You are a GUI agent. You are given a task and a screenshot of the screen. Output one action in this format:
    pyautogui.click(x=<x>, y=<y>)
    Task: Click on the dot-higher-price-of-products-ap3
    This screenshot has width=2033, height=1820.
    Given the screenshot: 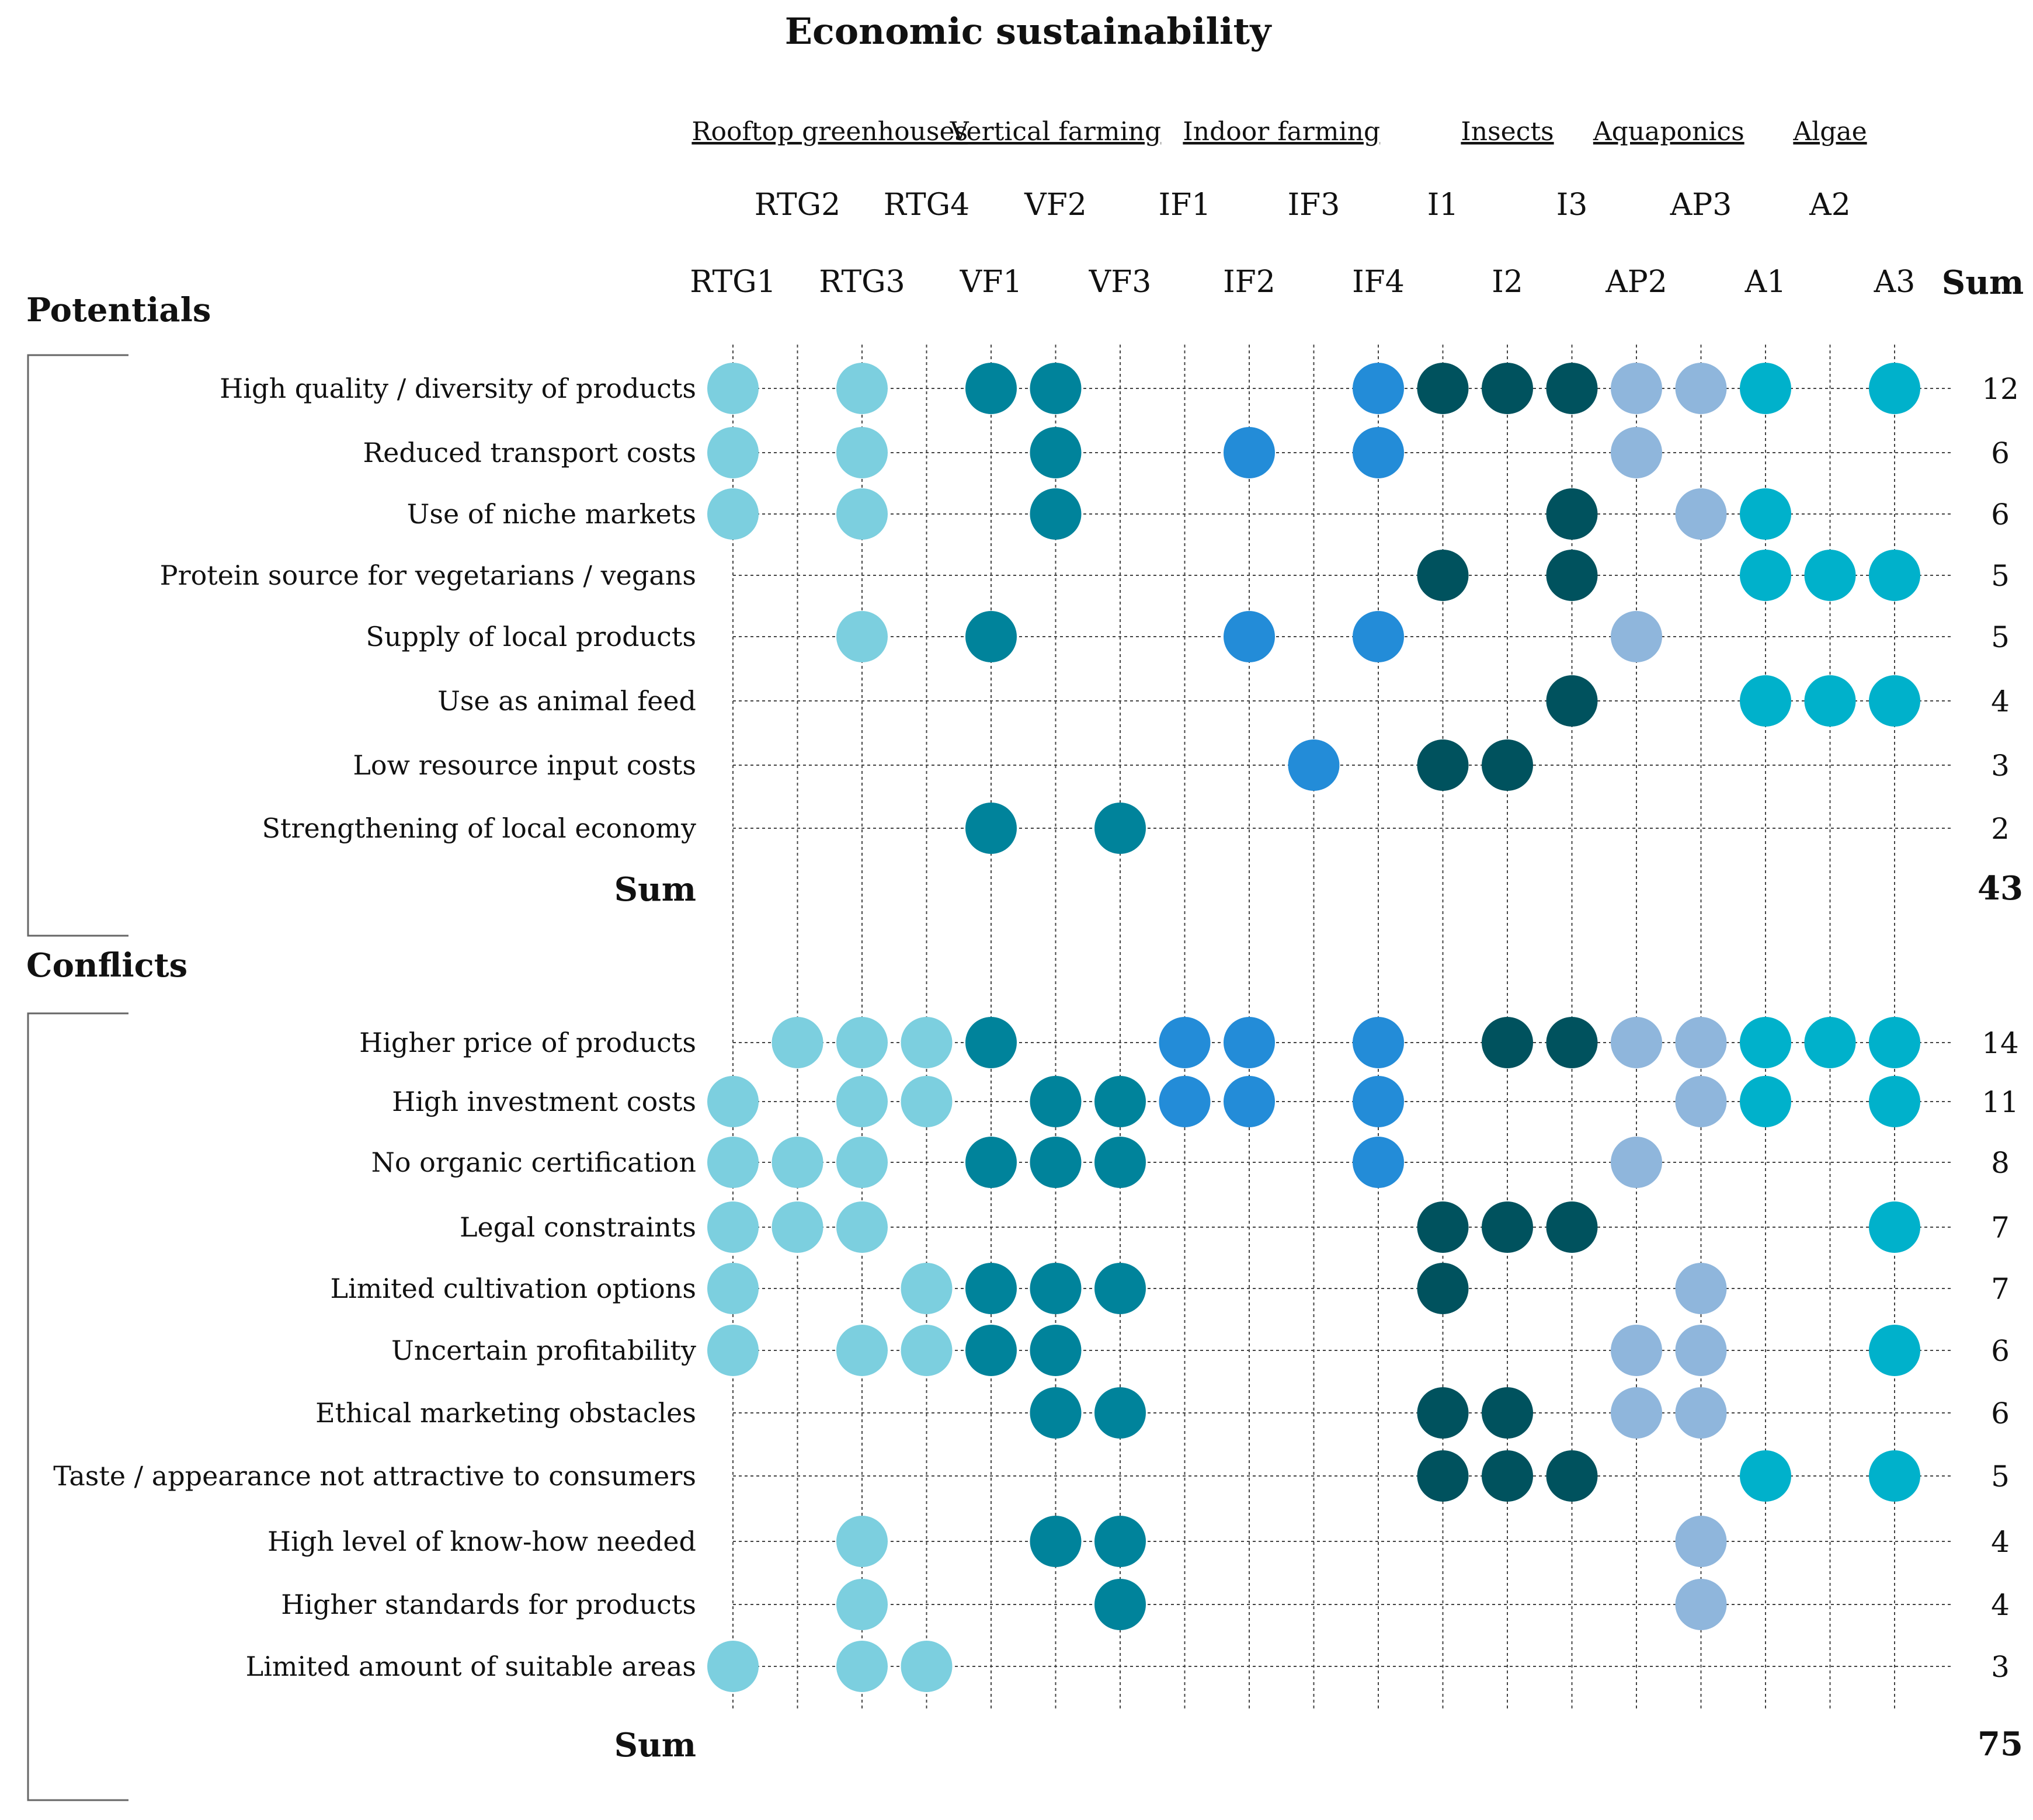 What is the action you would take?
    pyautogui.click(x=1701, y=1042)
    